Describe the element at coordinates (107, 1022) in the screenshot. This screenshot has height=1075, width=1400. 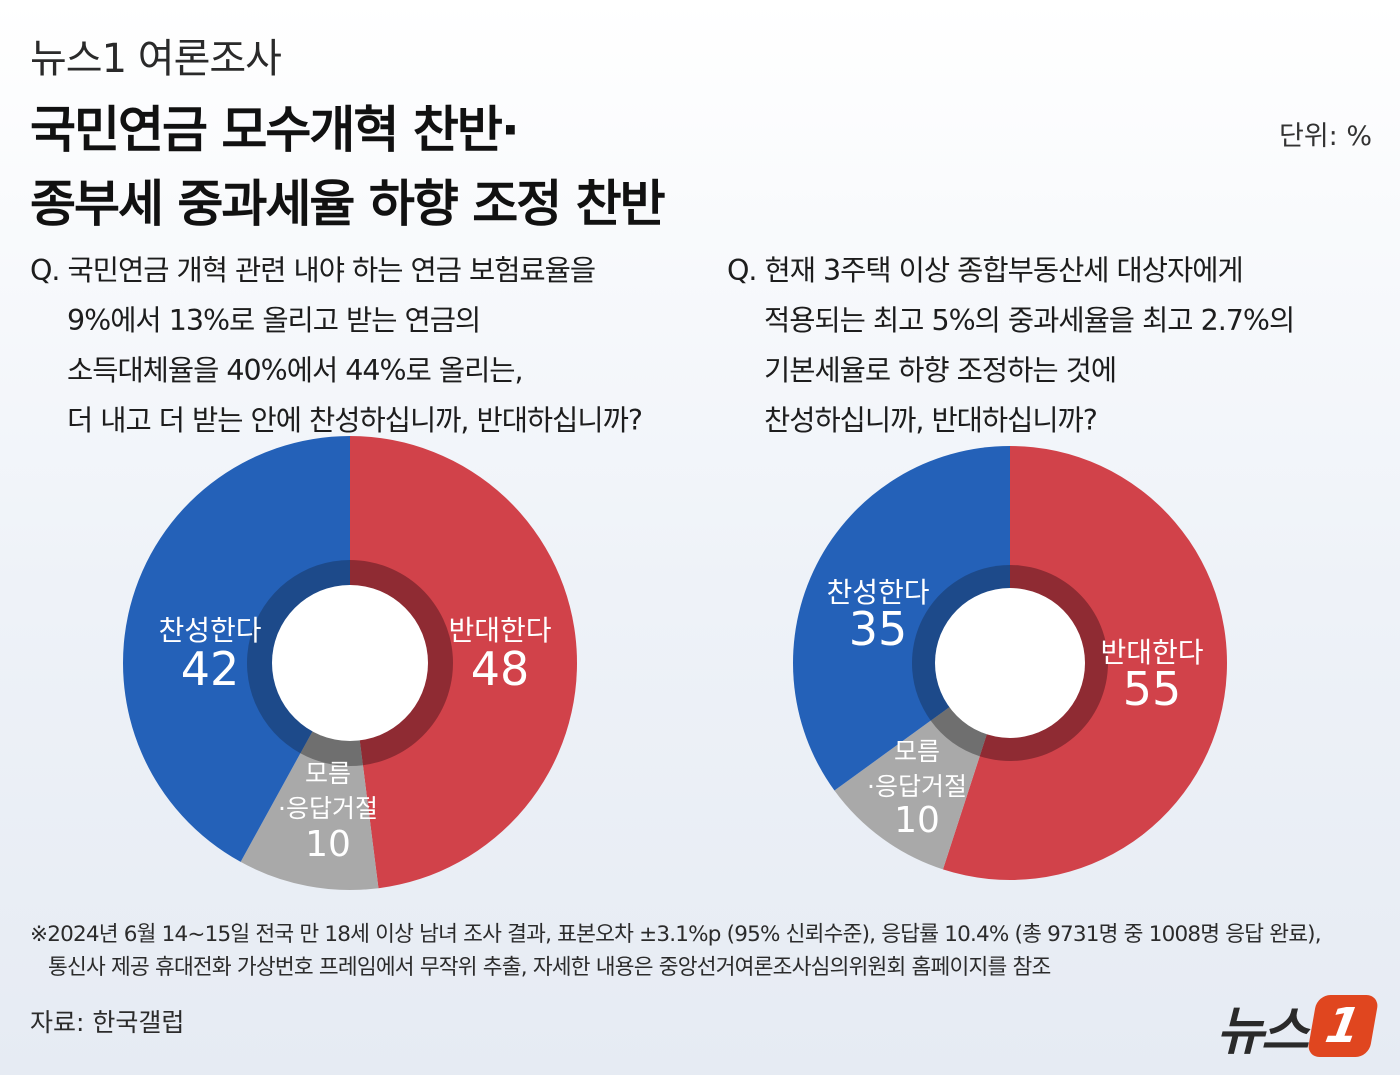
I see `source-label: 자료: 한국갤럽` at that location.